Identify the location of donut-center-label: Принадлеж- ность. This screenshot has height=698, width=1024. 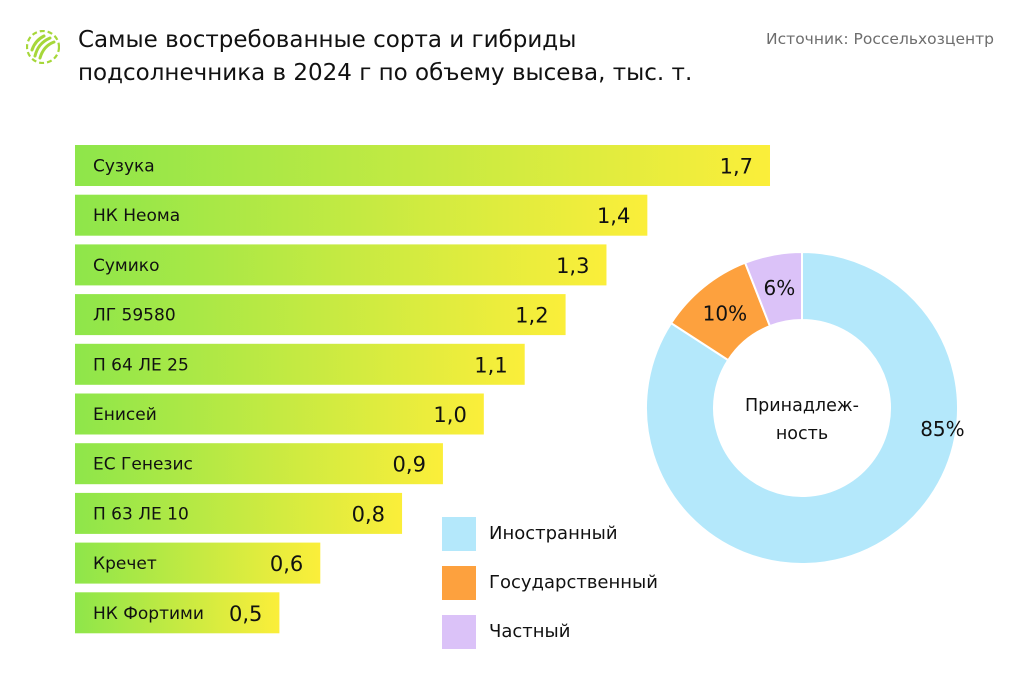
(802, 420).